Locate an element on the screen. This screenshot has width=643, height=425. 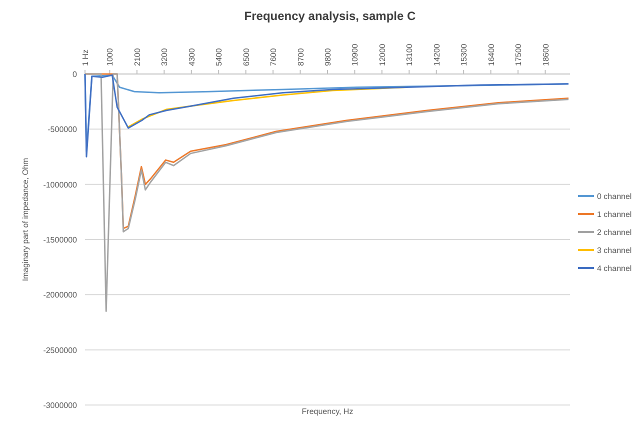
x-tick-label: 8700 is located at coordinates (301, 57).